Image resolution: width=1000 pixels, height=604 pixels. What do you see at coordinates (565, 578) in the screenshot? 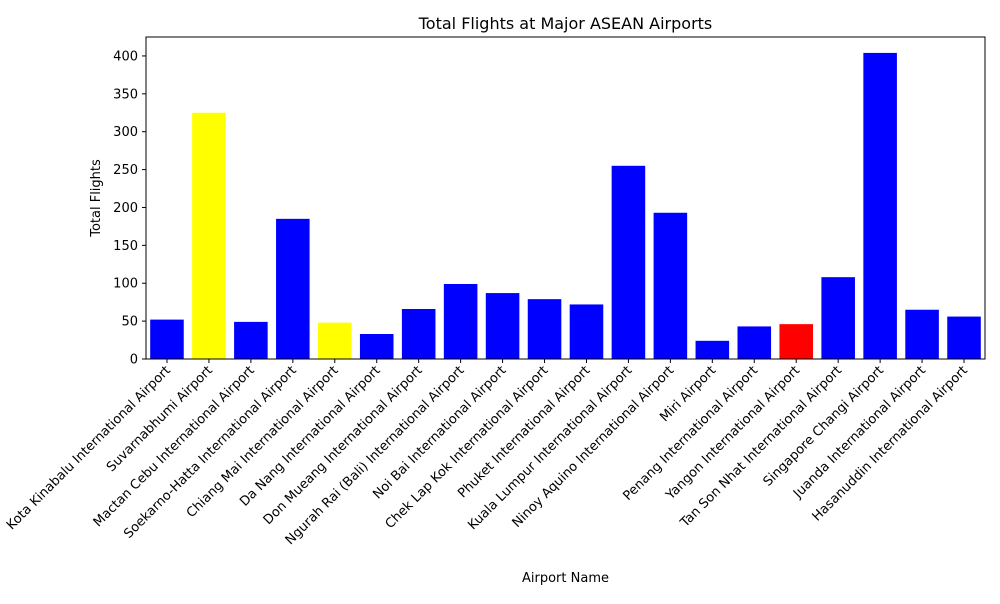
I see `x-axis-label: Airport Name` at bounding box center [565, 578].